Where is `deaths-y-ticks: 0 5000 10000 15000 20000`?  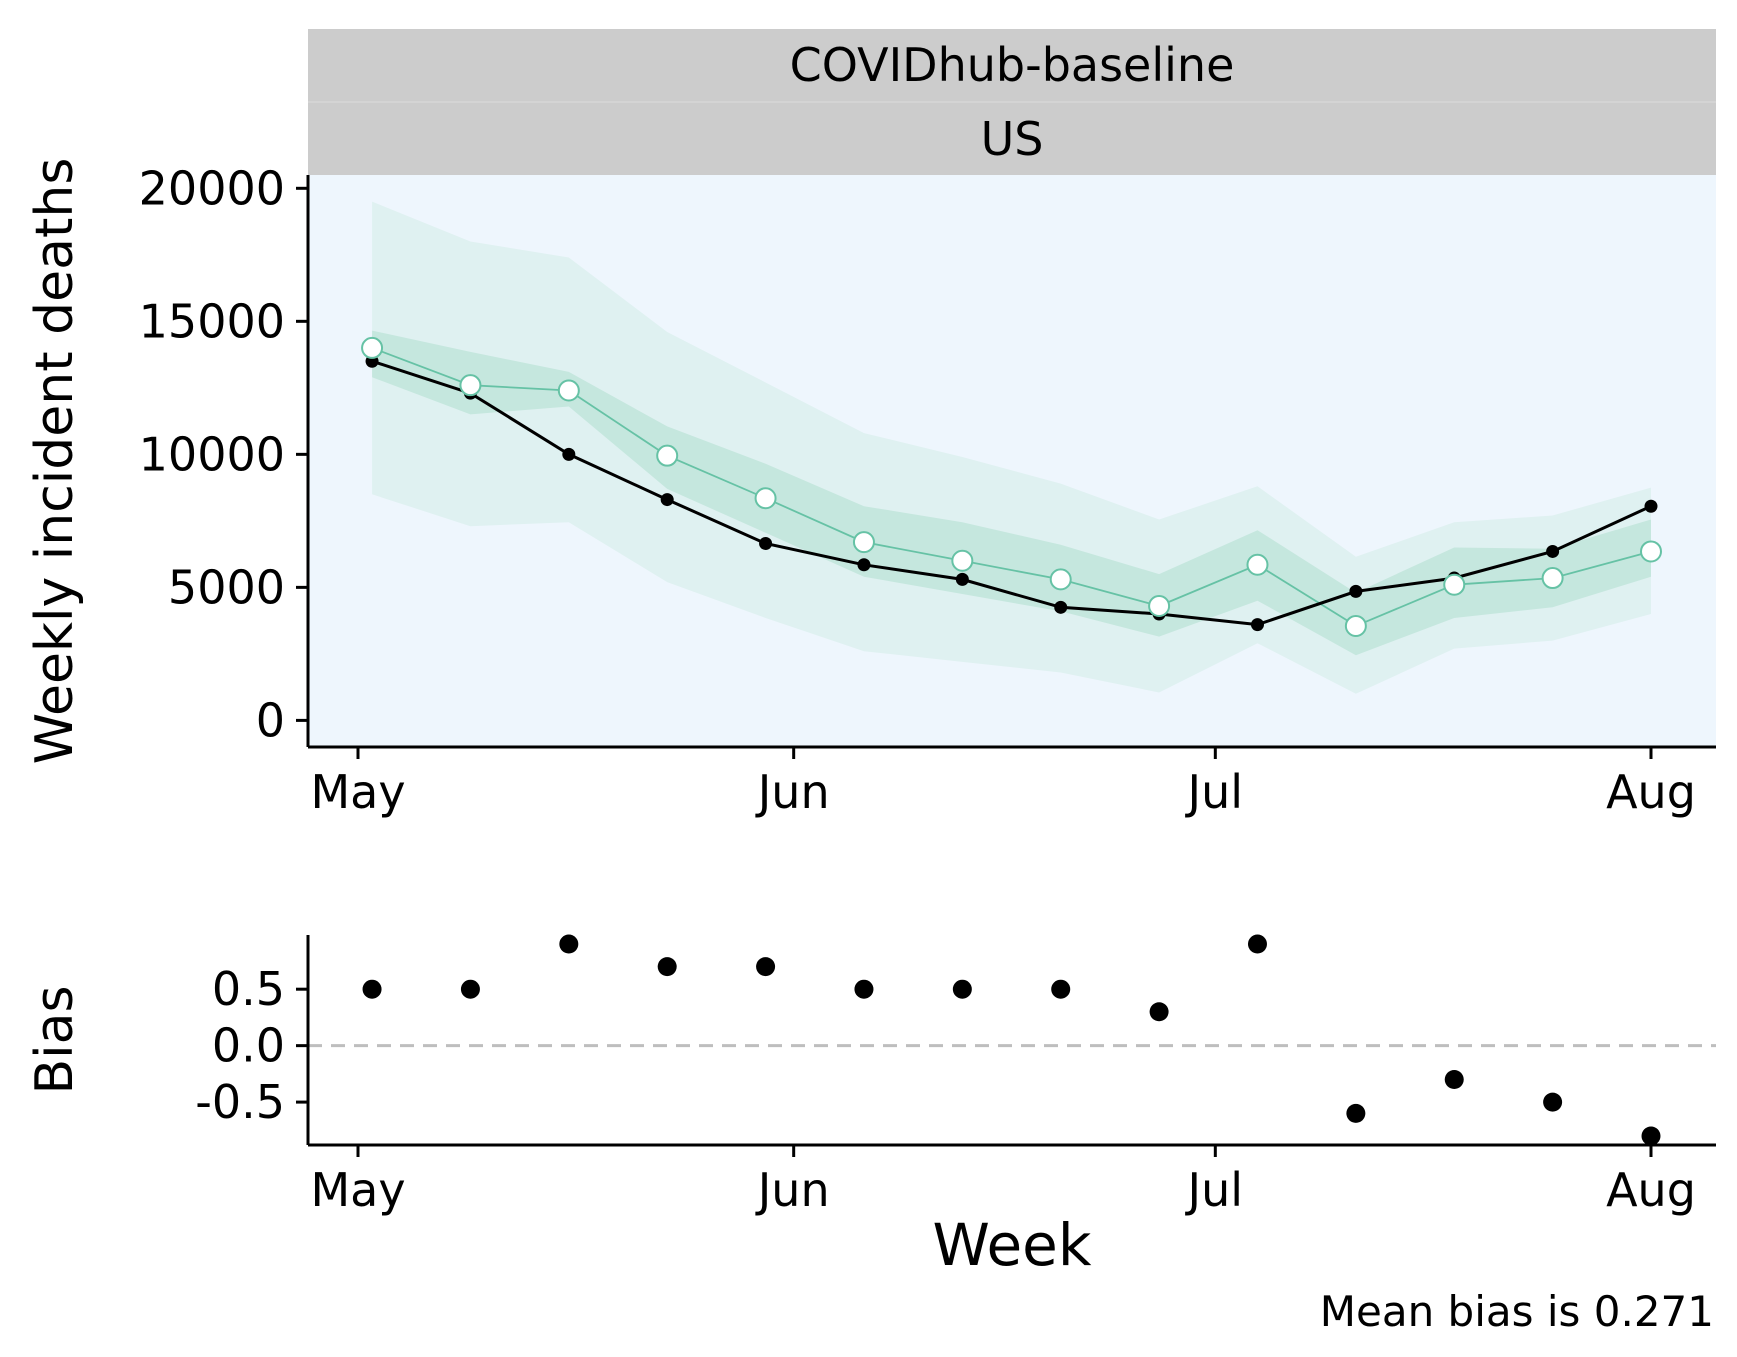 deaths-y-ticks: 0 5000 10000 15000 20000 is located at coordinates (223, 454).